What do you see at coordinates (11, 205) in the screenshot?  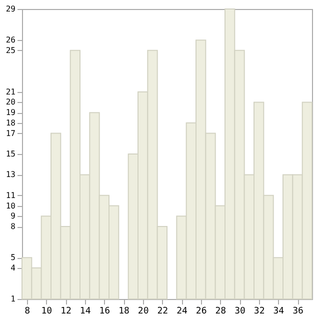 I see `y-tick-label: 10` at bounding box center [11, 205].